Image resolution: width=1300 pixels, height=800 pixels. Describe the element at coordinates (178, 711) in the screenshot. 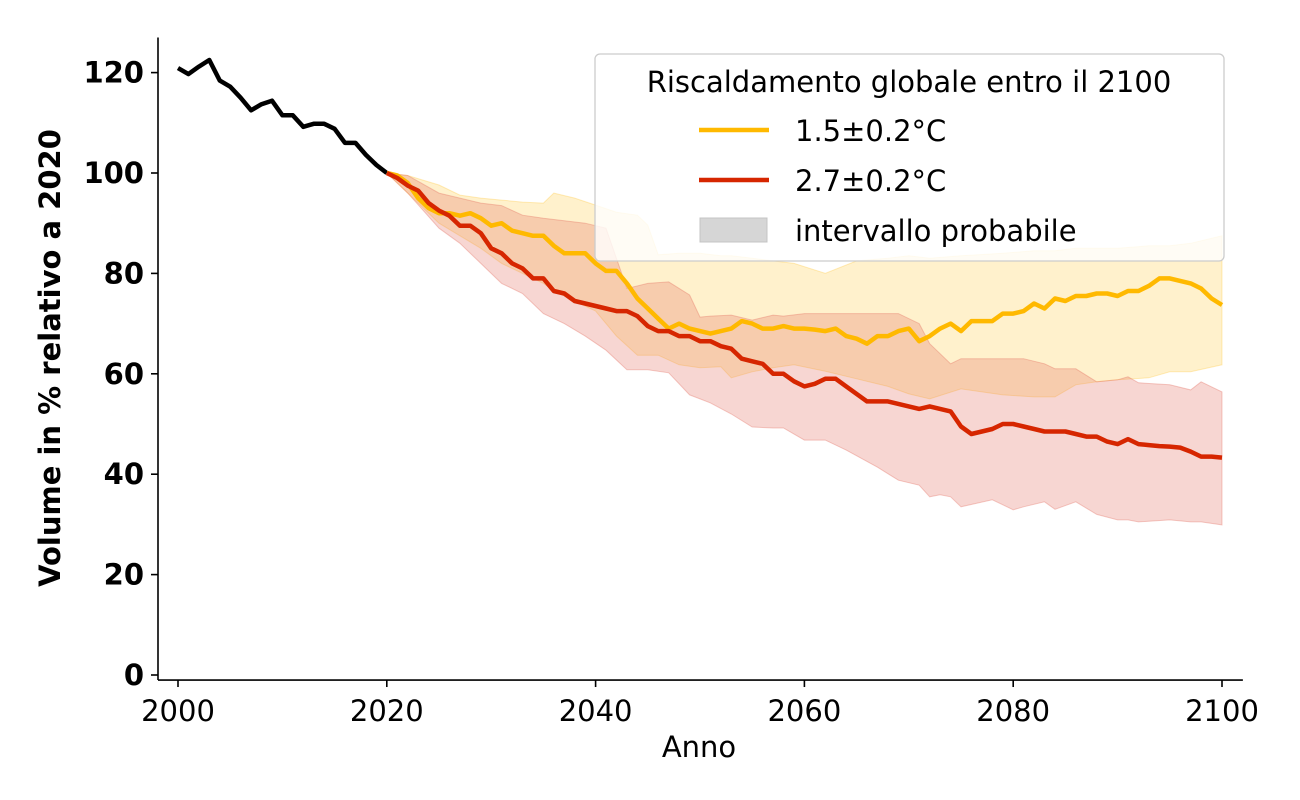

I see `x-tick-label: 2000` at that location.